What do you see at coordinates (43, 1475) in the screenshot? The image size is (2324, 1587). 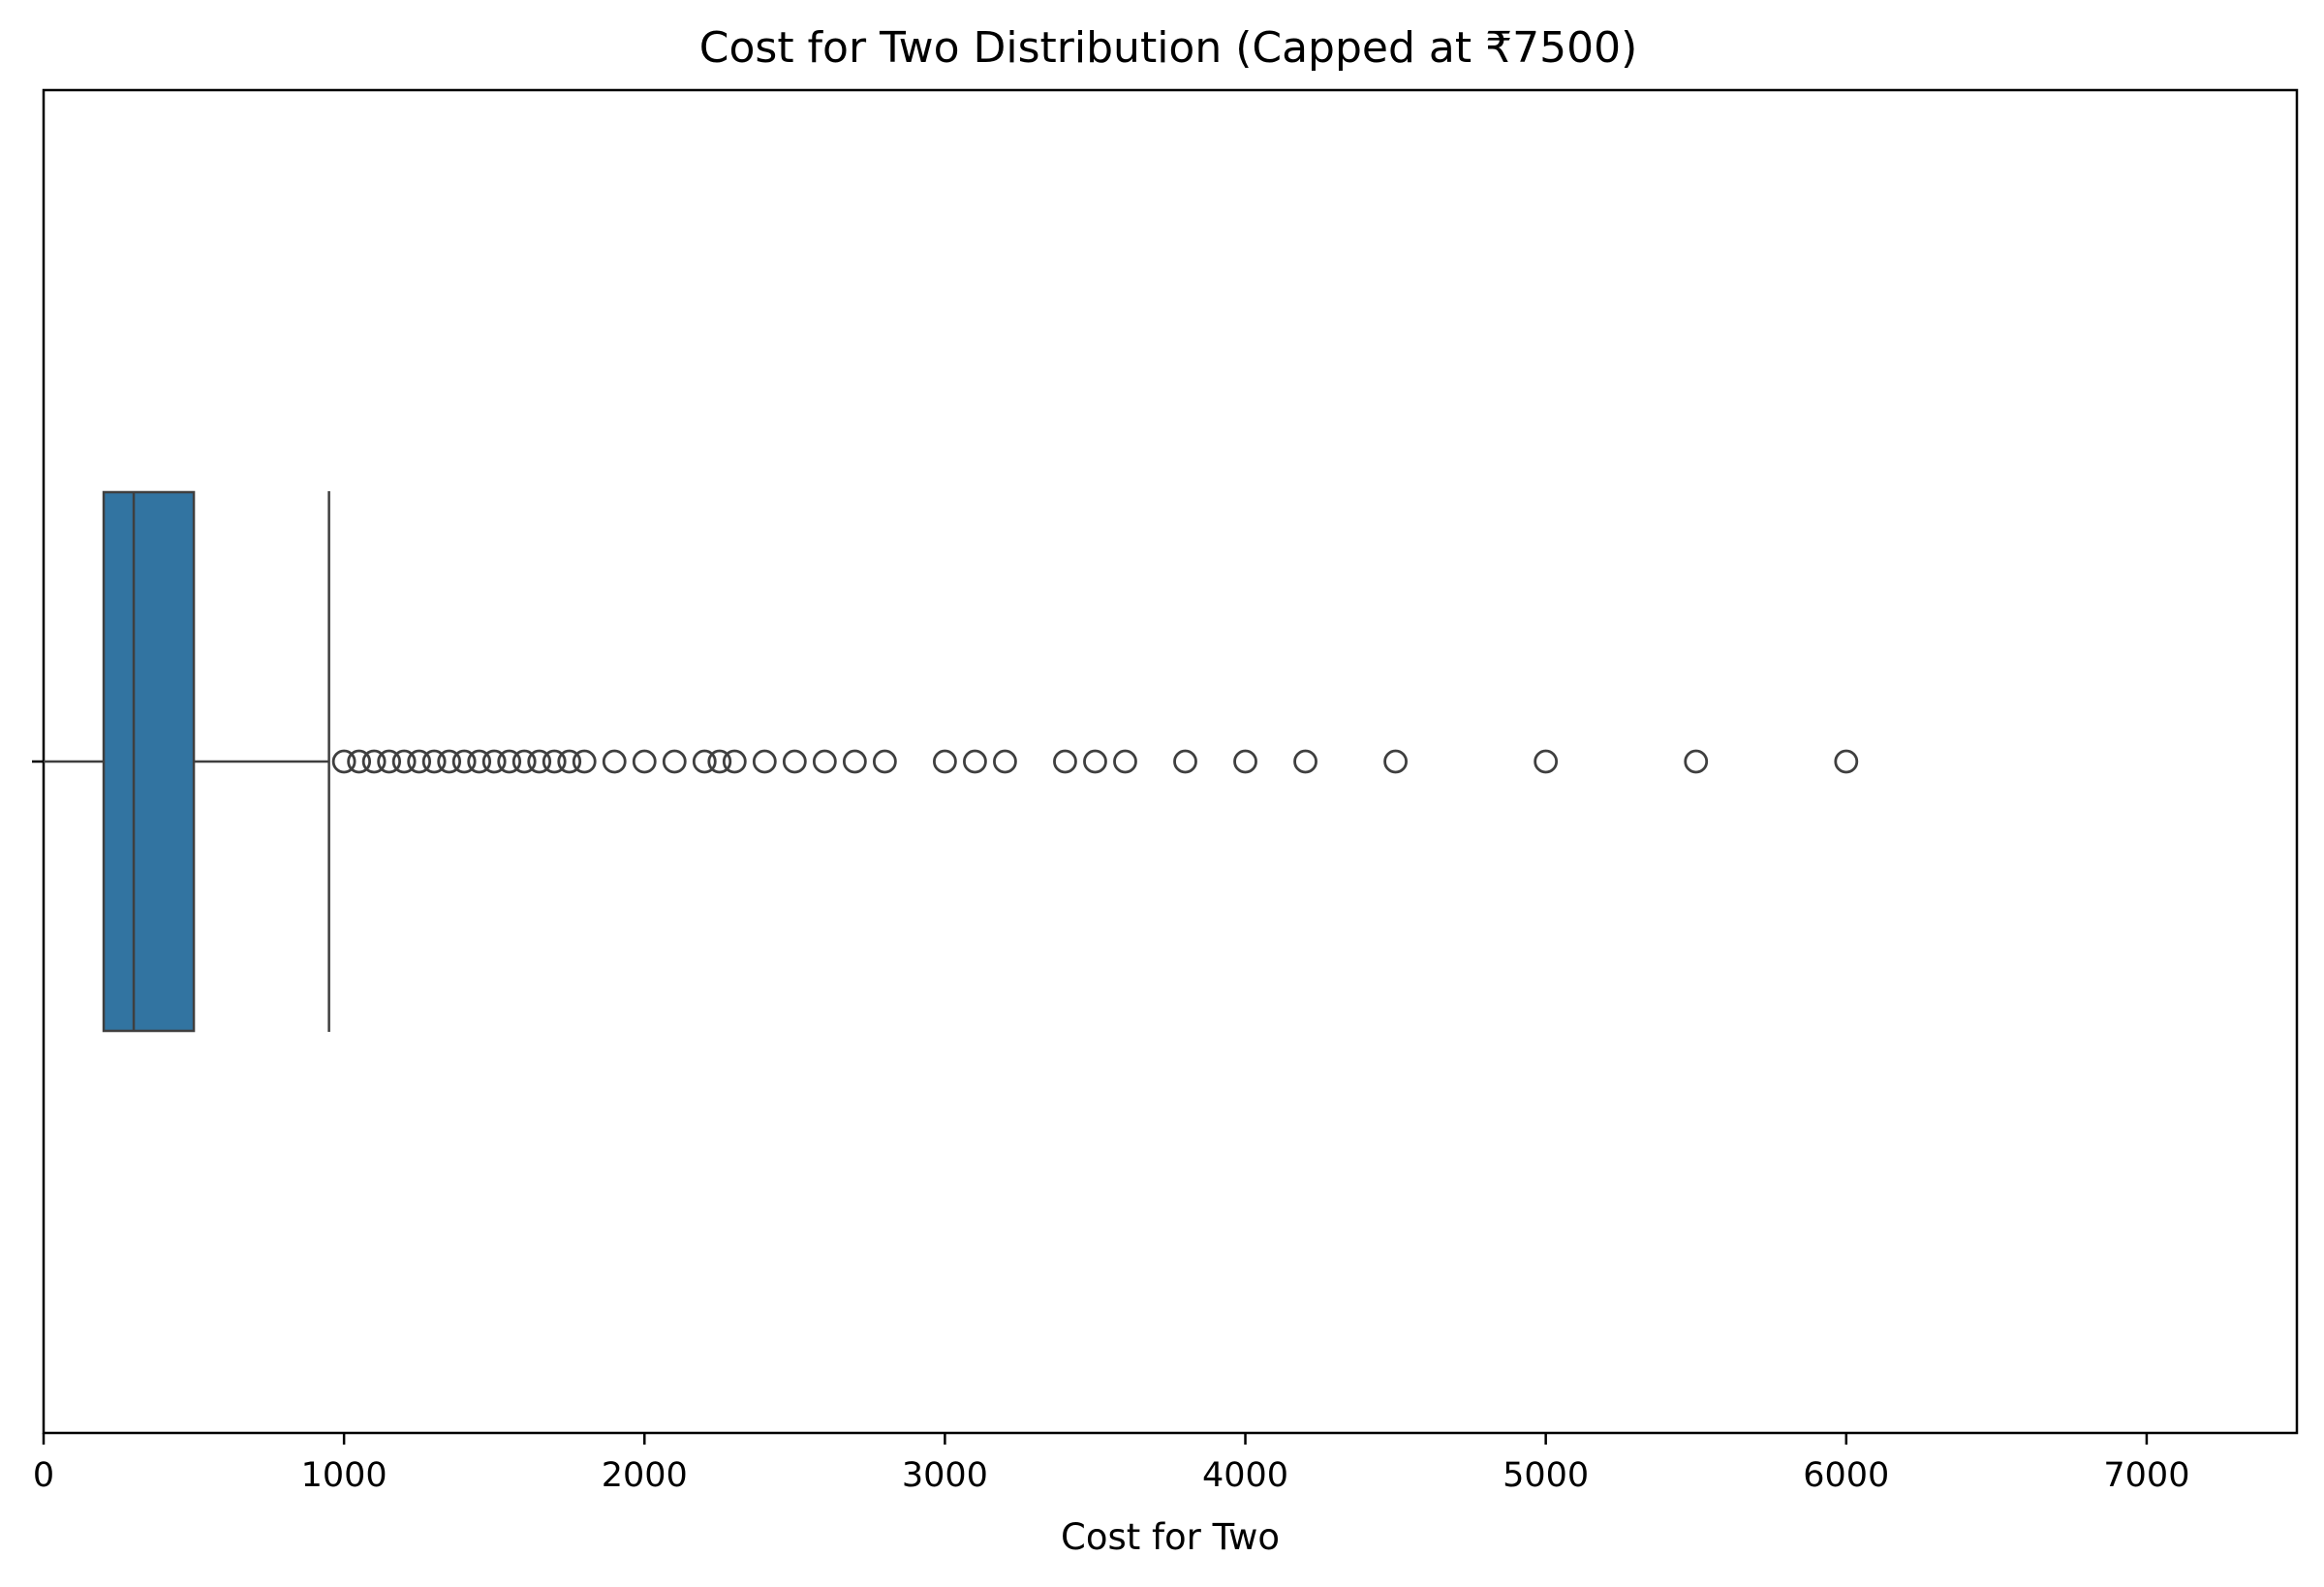 I see `x-tick-label: 0` at bounding box center [43, 1475].